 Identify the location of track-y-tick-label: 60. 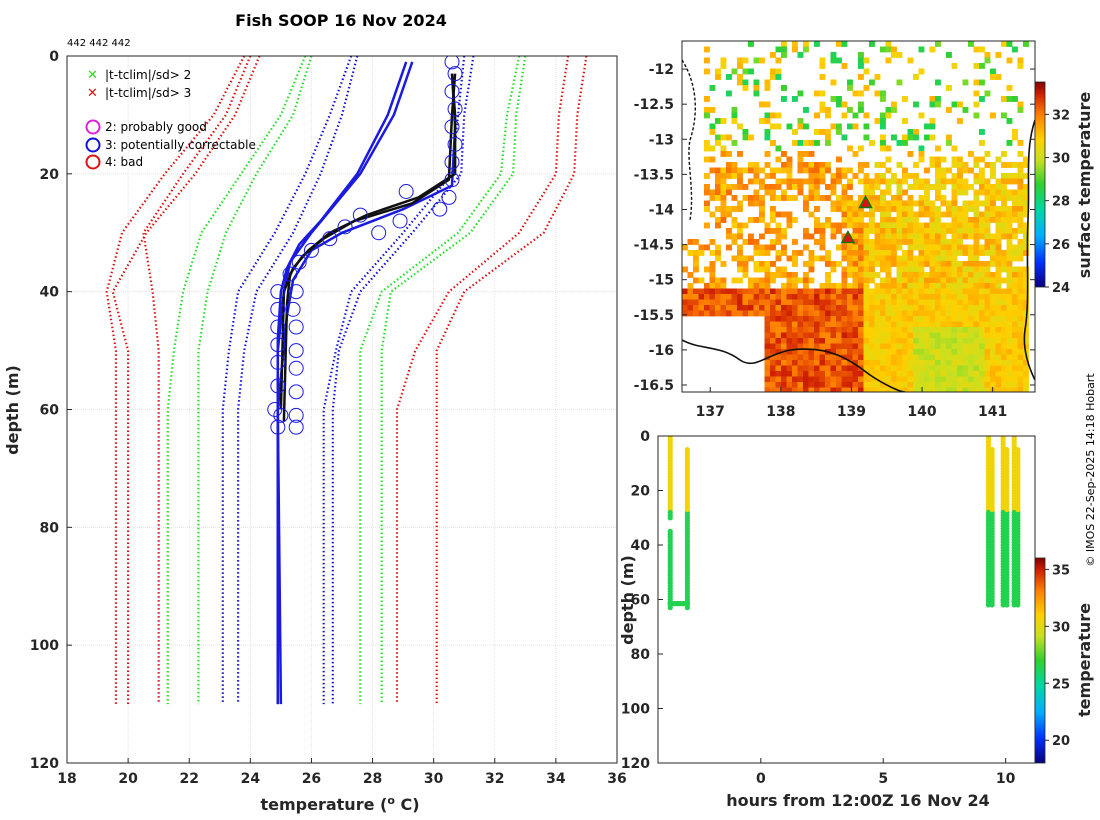
(641, 601).